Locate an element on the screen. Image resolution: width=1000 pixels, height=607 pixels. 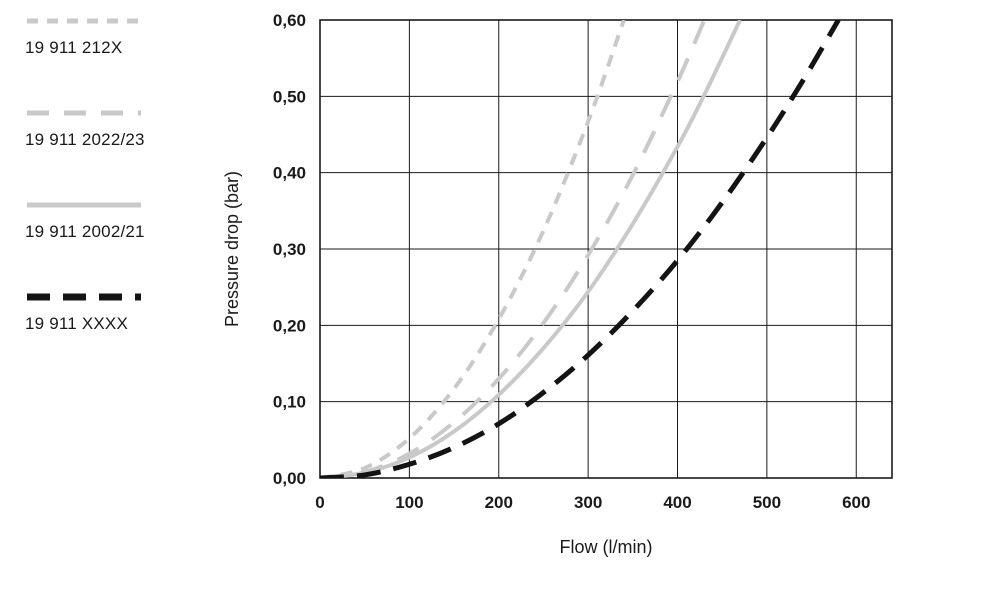
legend-label: 19 911 2022/23 is located at coordinates (85, 139).